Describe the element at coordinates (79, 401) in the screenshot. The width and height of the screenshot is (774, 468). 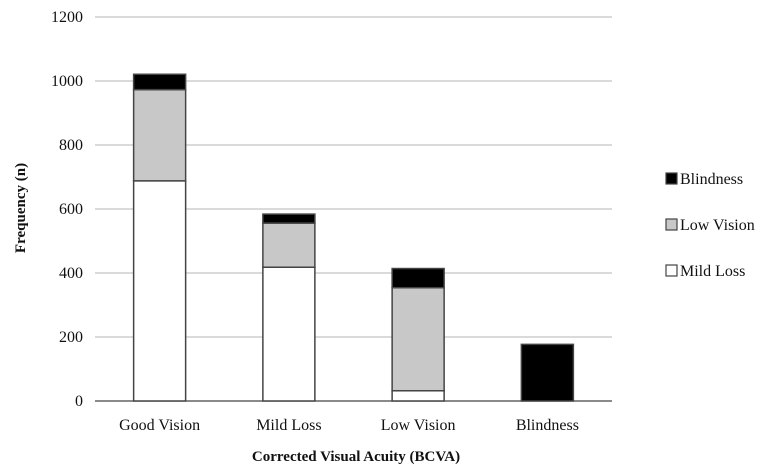
I see `y-tick-label: 0` at that location.